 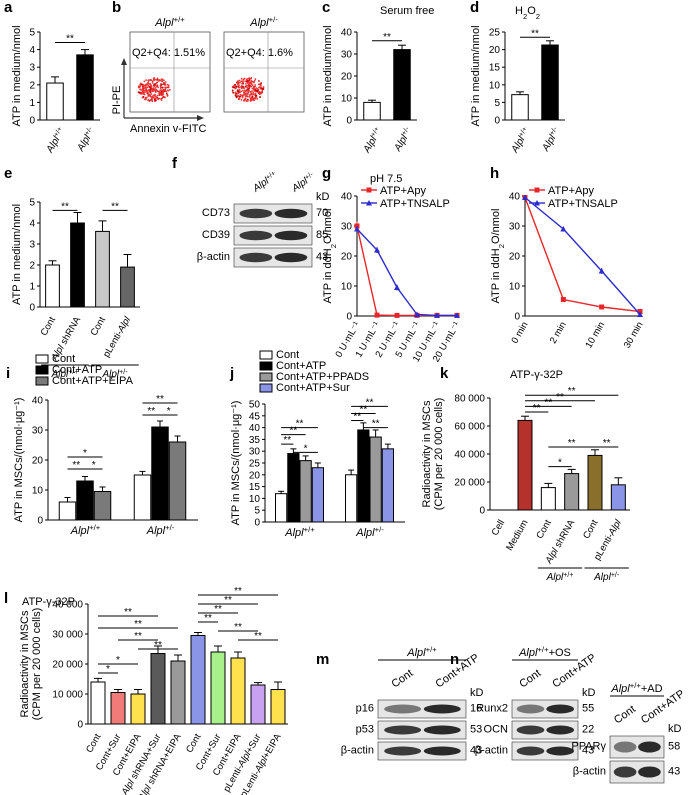 I want to click on y-tick-label: 15, so click(x=255, y=487).